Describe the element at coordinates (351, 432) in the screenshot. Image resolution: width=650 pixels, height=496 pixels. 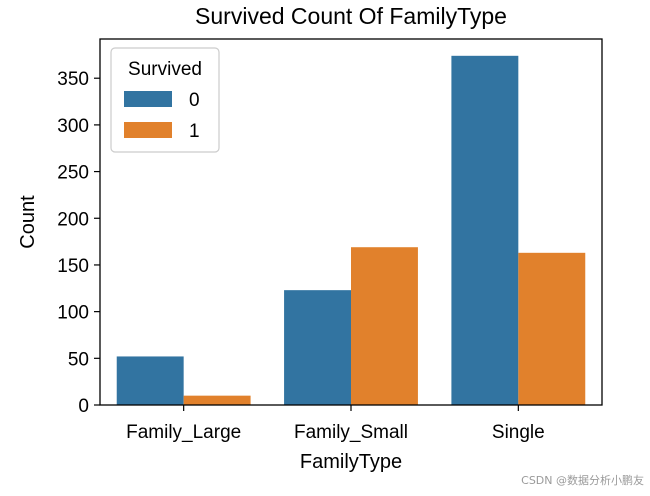
I see `x-tick-label-family-small: Family_Small` at that location.